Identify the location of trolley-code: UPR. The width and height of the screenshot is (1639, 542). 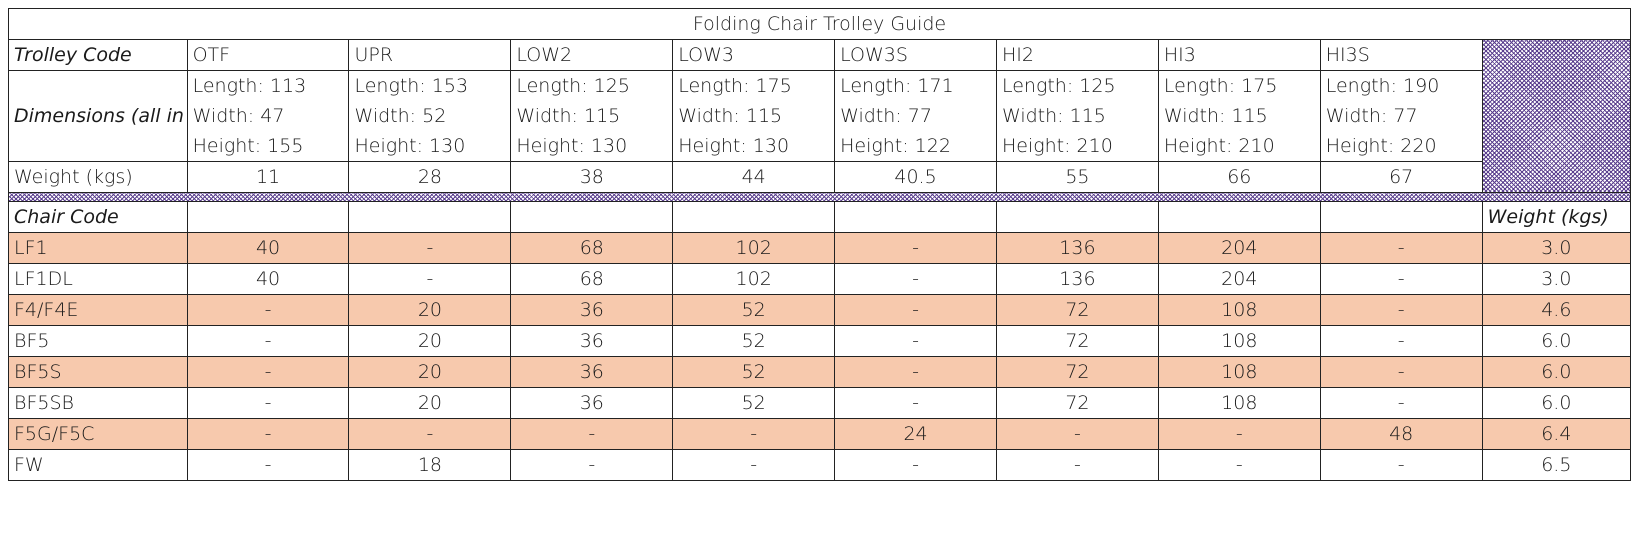
(430, 55).